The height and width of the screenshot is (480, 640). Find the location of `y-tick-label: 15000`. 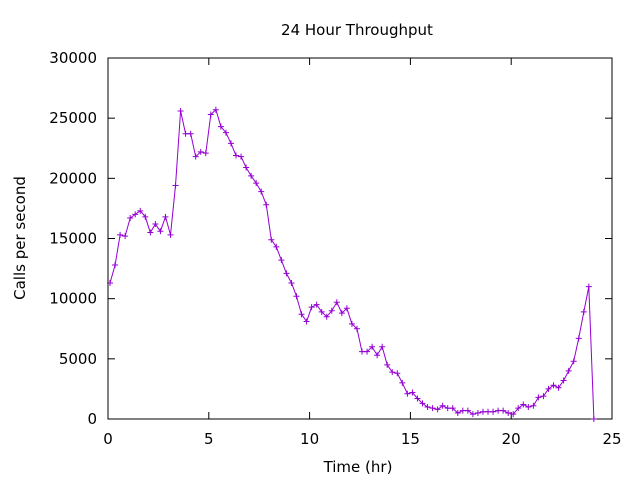

y-tick-label: 15000 is located at coordinates (73, 239).